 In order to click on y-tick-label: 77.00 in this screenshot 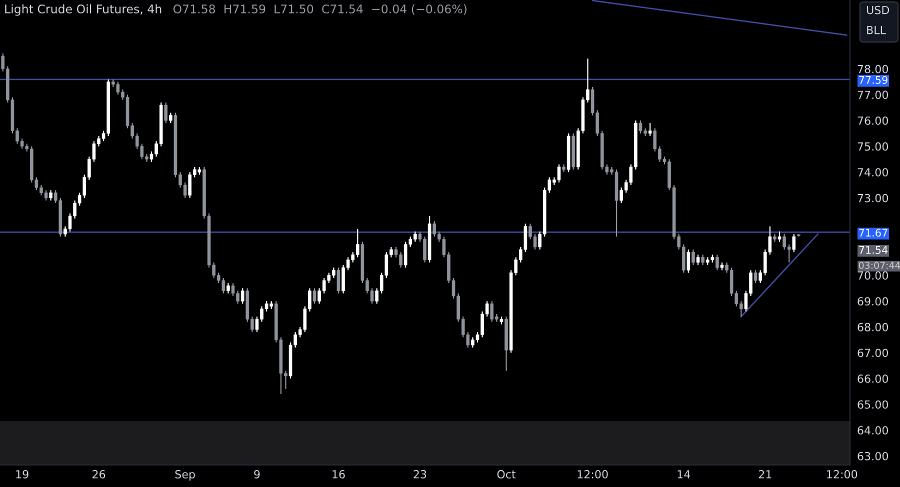, I will do `click(873, 95)`.